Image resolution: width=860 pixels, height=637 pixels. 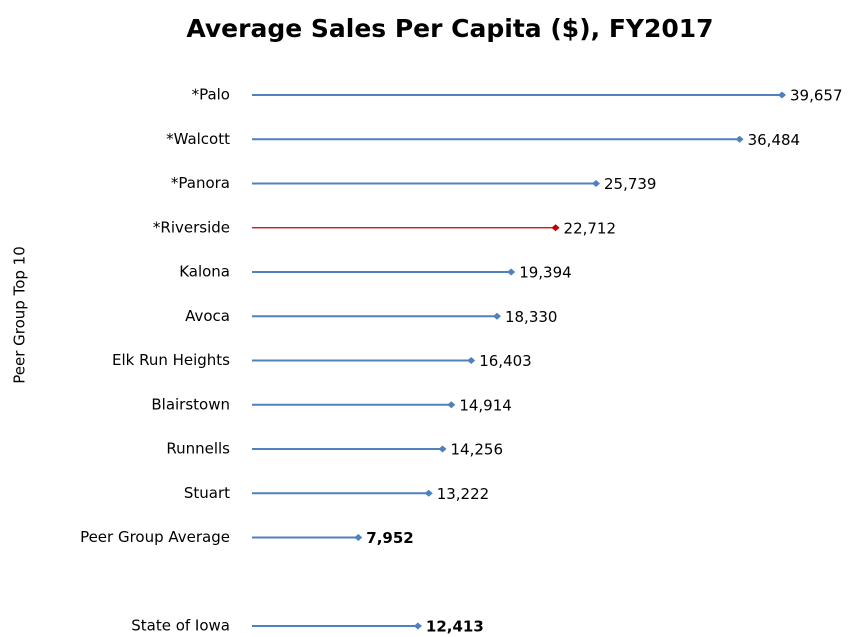 I want to click on value-label: 19,394, so click(x=545, y=273).